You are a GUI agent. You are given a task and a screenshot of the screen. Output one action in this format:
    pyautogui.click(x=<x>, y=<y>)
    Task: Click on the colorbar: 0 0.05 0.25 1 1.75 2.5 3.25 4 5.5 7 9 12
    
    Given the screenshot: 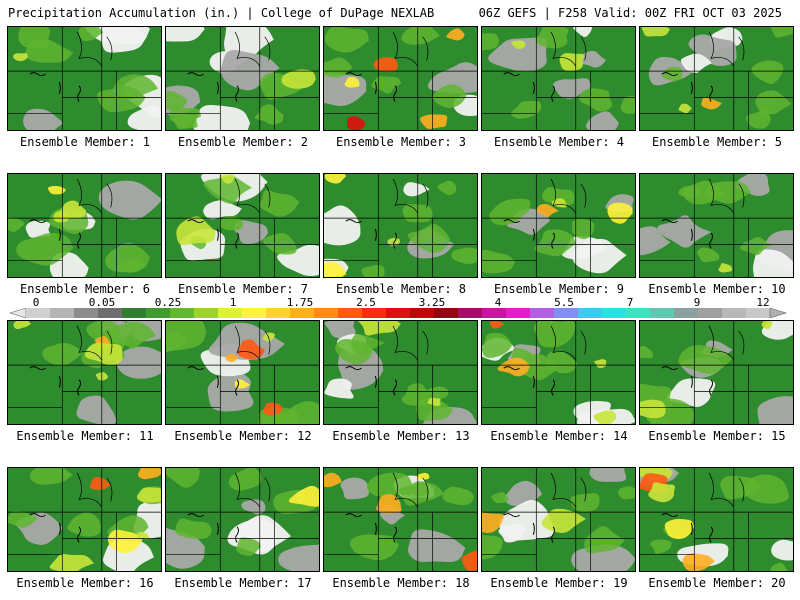 What is the action you would take?
    pyautogui.click(x=400, y=308)
    